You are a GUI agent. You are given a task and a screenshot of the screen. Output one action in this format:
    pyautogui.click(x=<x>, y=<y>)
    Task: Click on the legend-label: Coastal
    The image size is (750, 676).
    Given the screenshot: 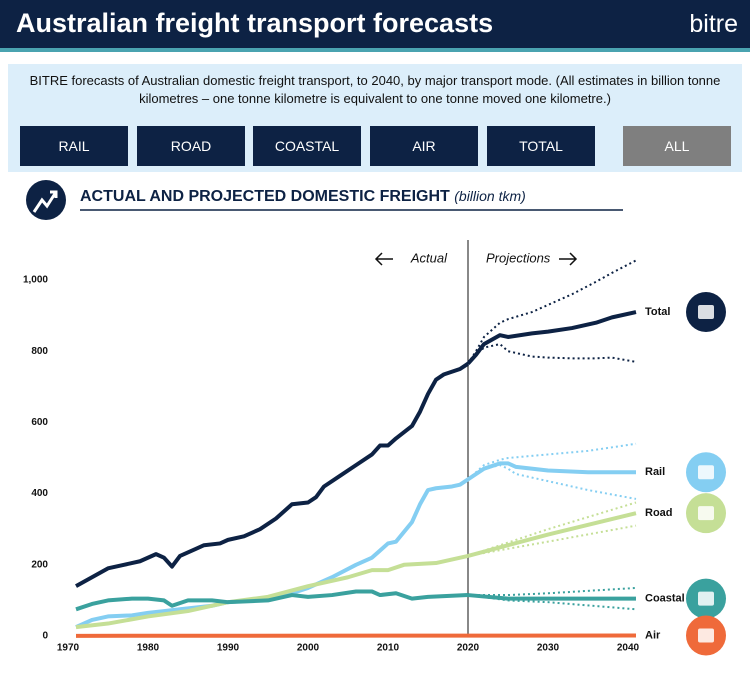 What is the action you would take?
    pyautogui.click(x=665, y=599)
    